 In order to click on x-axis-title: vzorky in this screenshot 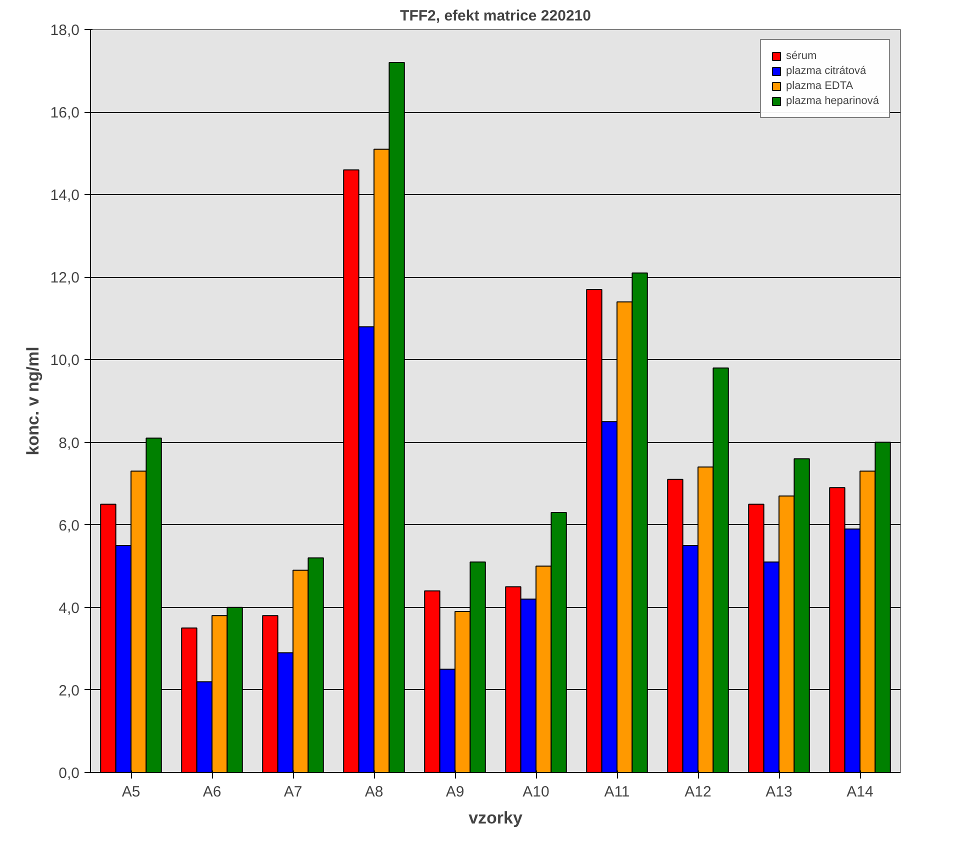, I will do `click(495, 818)`.